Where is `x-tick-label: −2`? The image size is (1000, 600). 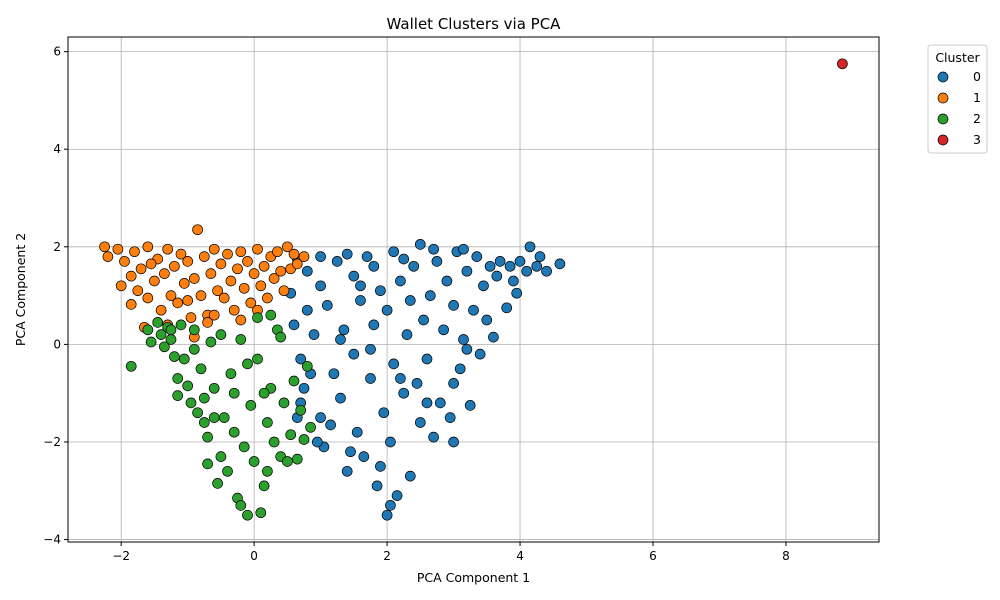
x-tick-label: −2 is located at coordinates (121, 556).